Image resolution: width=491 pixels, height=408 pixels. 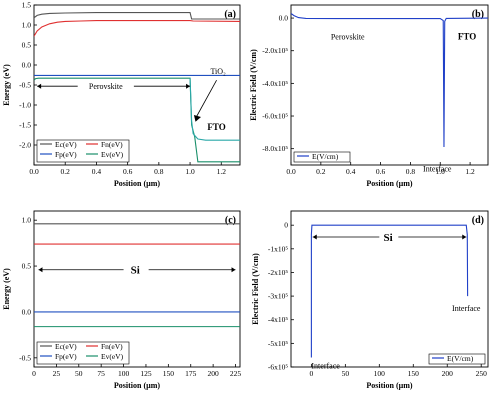 What do you see at coordinates (34, 171) in the screenshot?
I see `x-tick-label: 0.0` at bounding box center [34, 171].